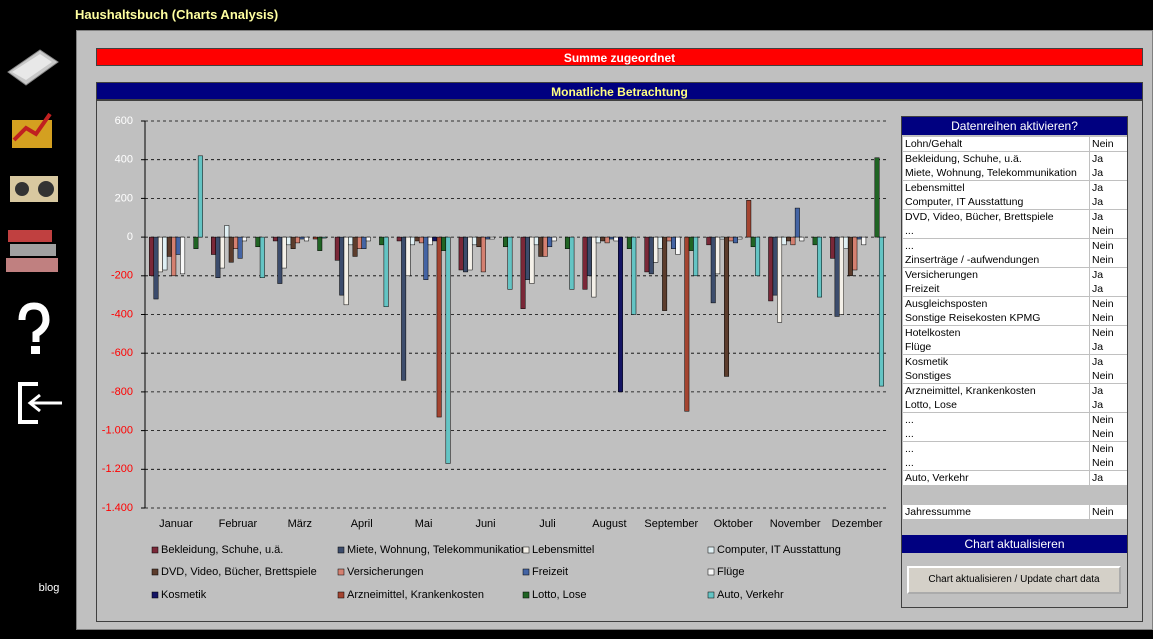 The width and height of the screenshot is (1153, 639). I want to click on panel-row: Computer, IT Ausstattung Ja, so click(1015, 202).